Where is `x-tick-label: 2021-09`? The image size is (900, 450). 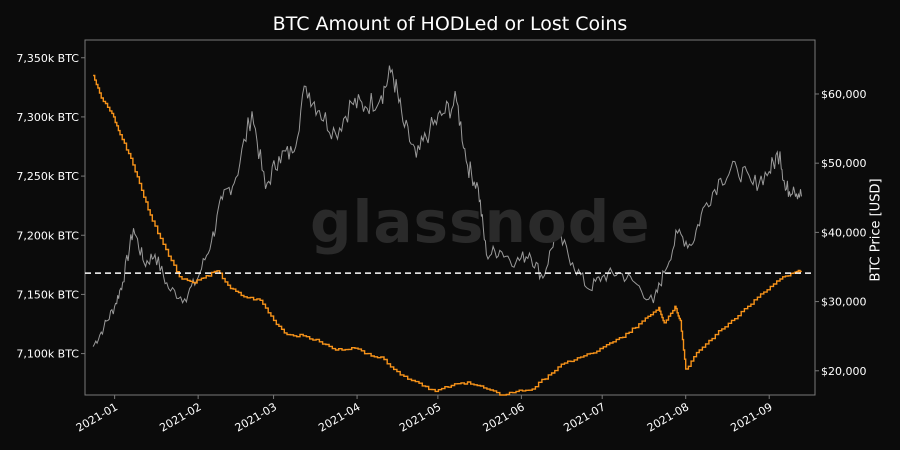
x-tick-label: 2021-09 is located at coordinates (751, 417).